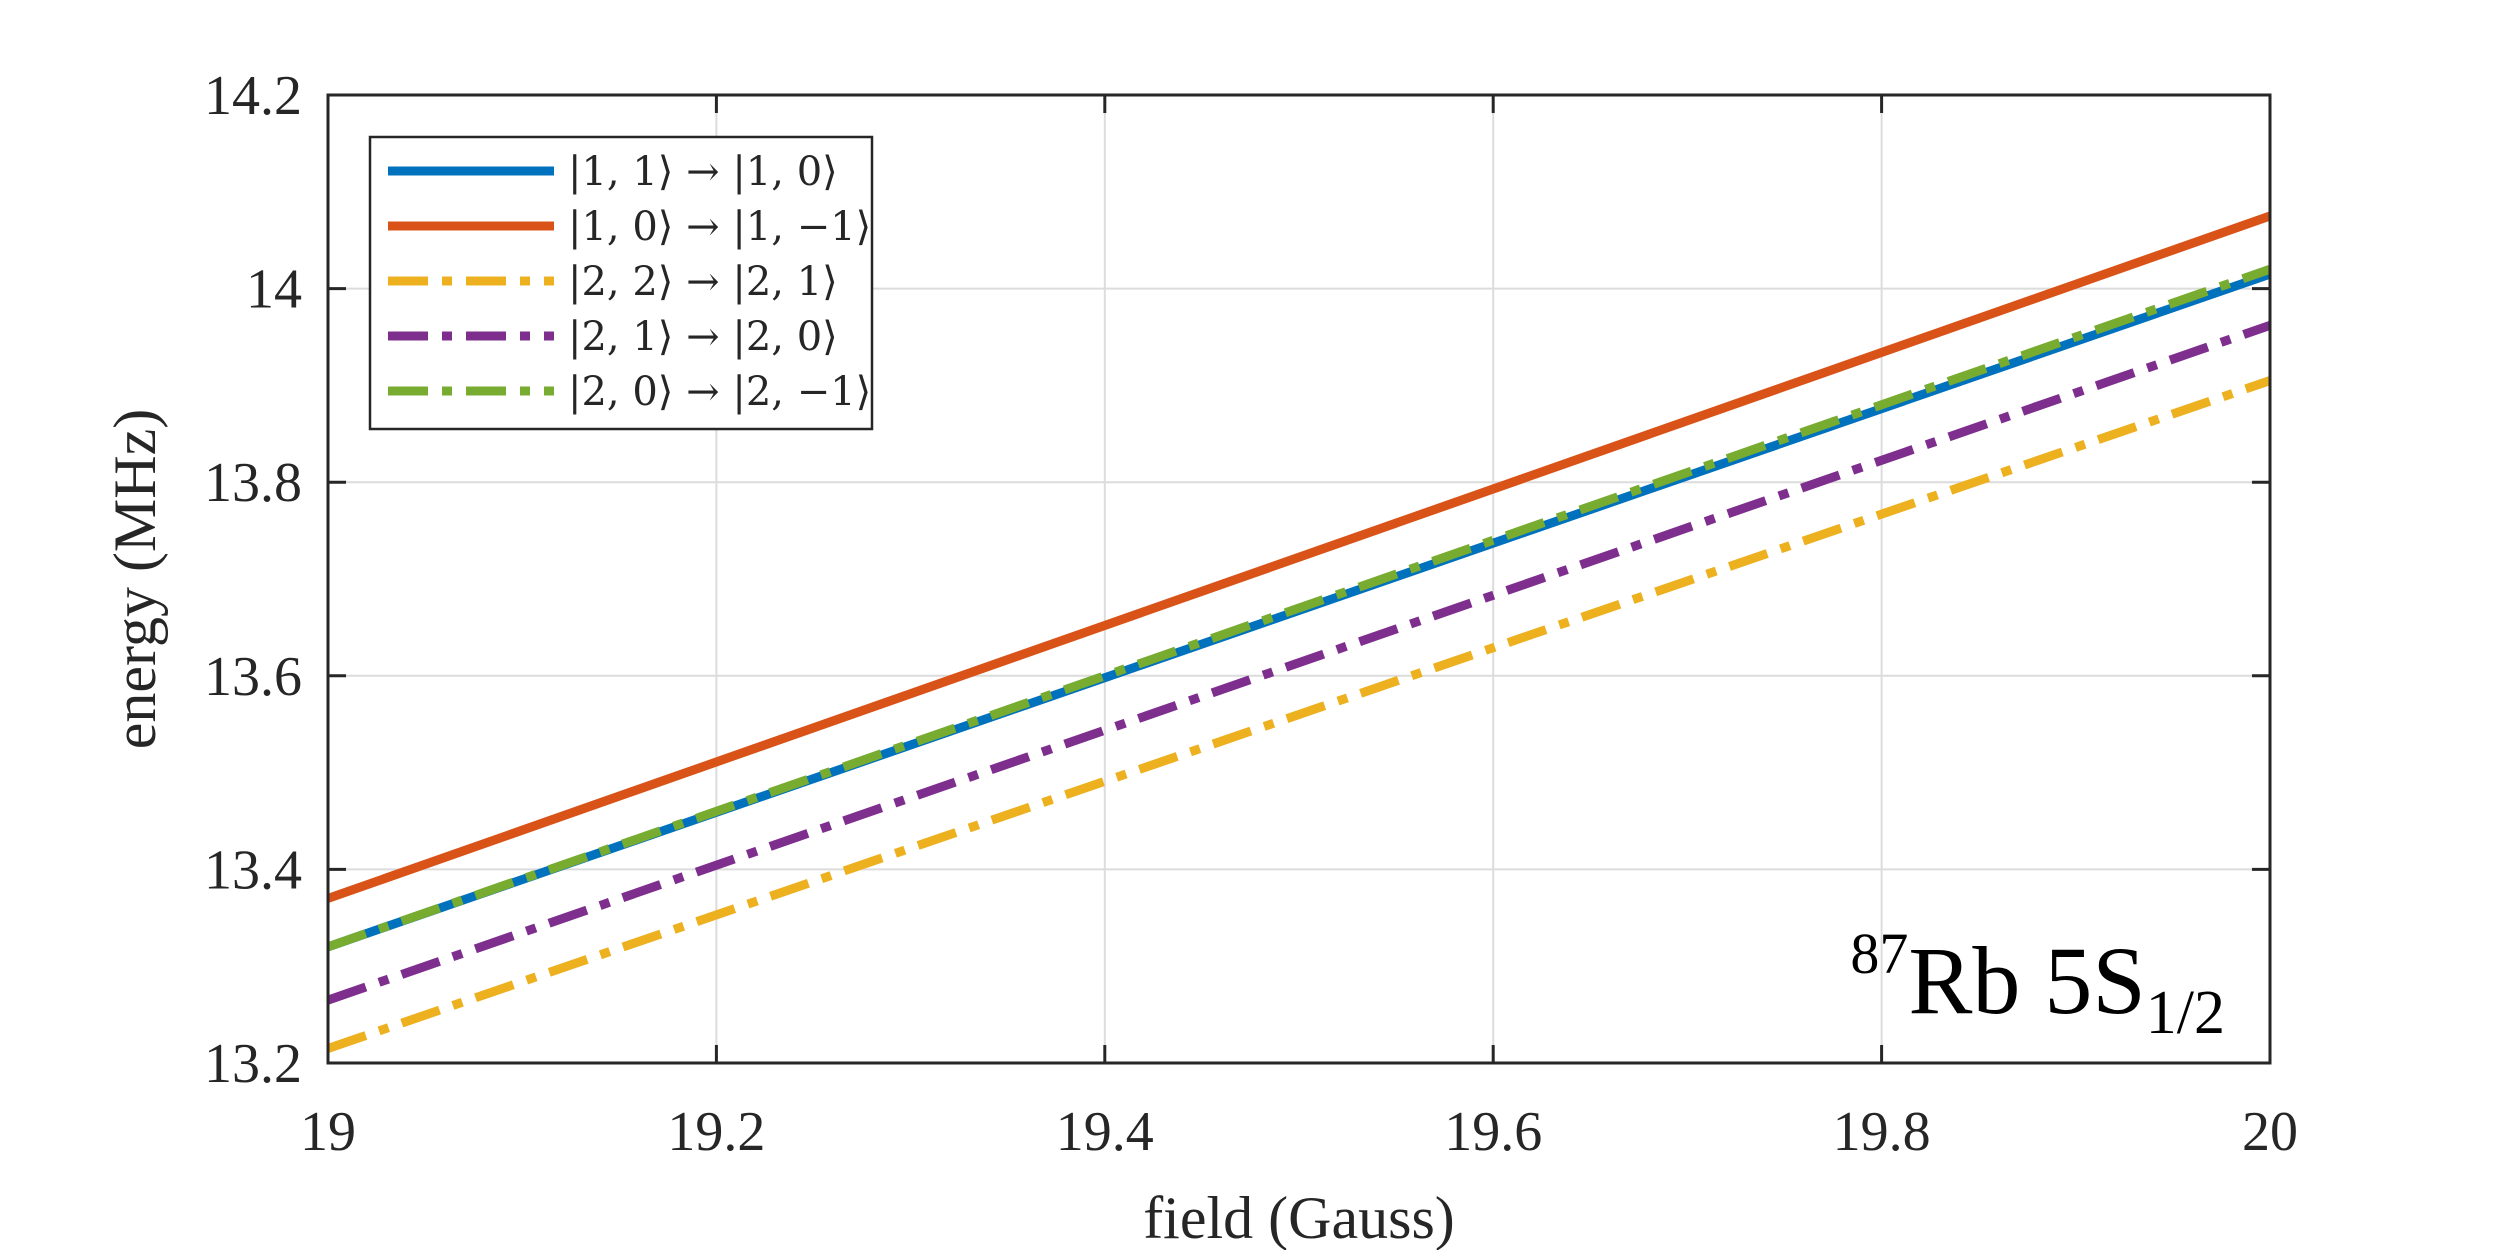 This screenshot has width=2500, height=1250. What do you see at coordinates (2270, 1132) in the screenshot?
I see `x-tick-label: 20` at bounding box center [2270, 1132].